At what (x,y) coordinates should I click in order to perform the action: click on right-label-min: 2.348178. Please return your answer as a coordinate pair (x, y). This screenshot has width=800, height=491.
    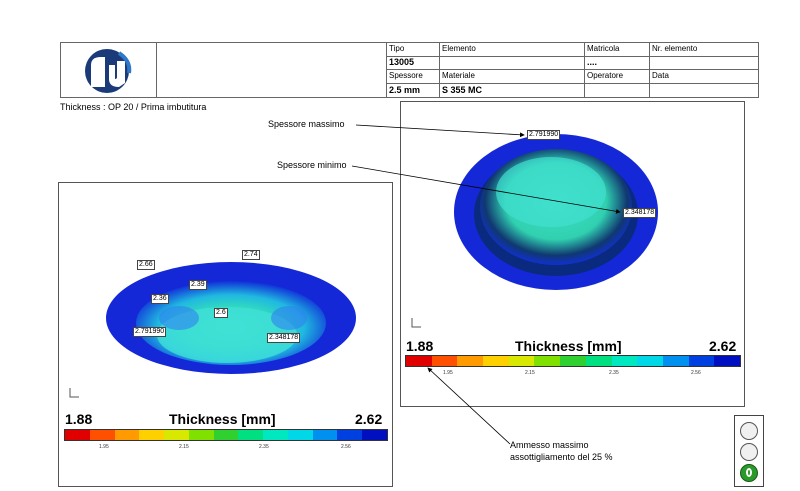
    Looking at the image, I should click on (640, 213).